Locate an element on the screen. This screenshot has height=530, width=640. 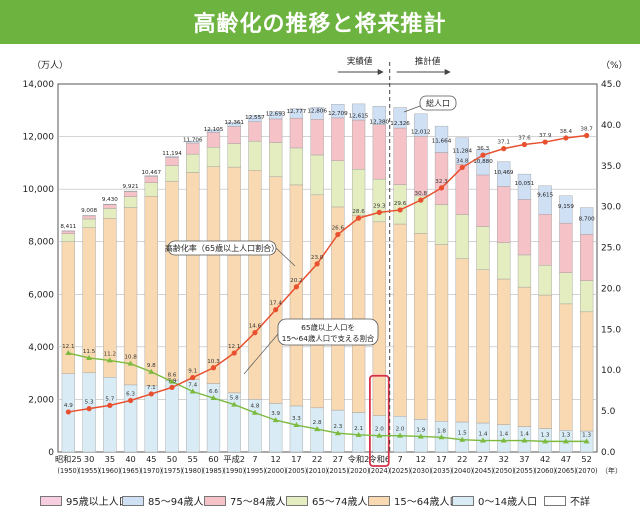
x-tick-year: (2005) is located at coordinates (296, 471).